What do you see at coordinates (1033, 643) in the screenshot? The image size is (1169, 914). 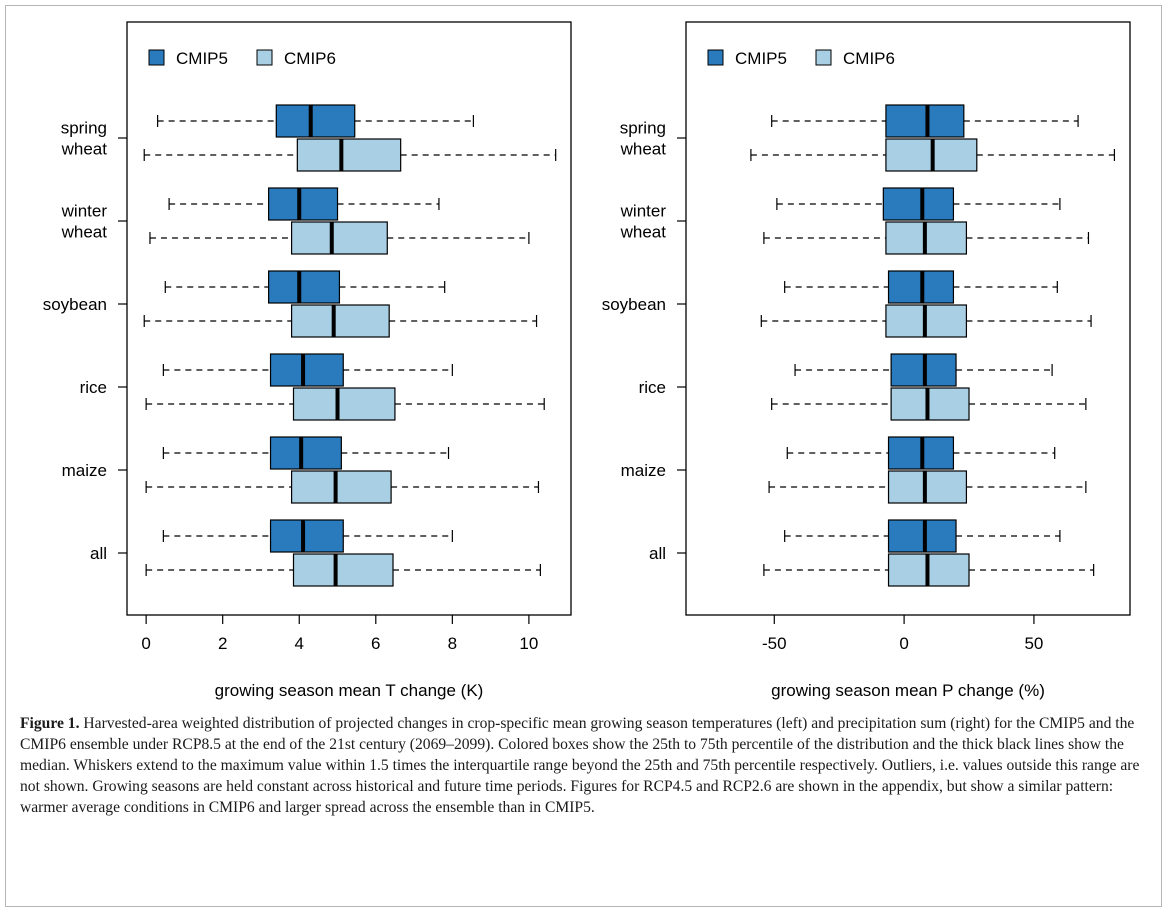 I see `x-tick-label: 50` at bounding box center [1033, 643].